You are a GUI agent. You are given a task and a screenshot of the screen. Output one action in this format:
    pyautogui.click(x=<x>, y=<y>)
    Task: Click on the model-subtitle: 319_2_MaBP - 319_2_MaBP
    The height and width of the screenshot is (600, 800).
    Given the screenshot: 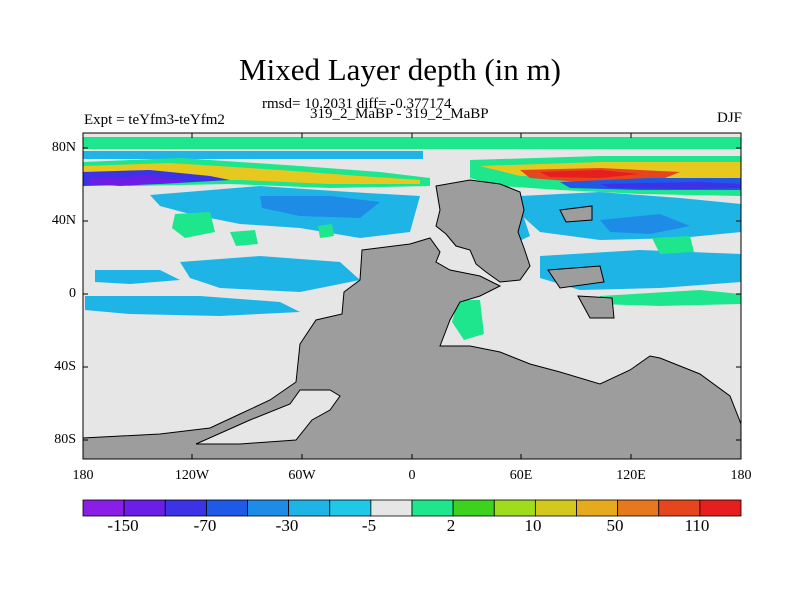 What is the action you would take?
    pyautogui.click(x=399, y=114)
    